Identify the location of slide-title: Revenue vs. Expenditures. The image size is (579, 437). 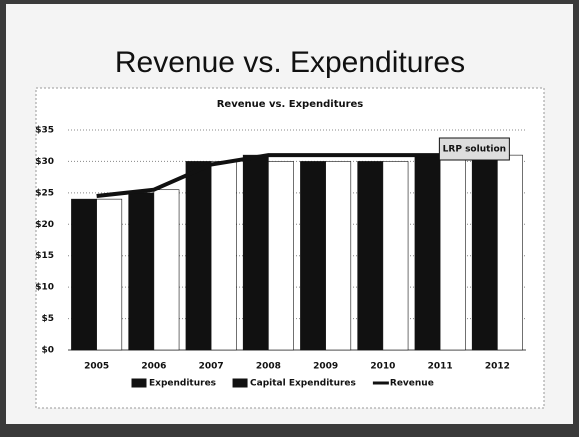
(290, 62).